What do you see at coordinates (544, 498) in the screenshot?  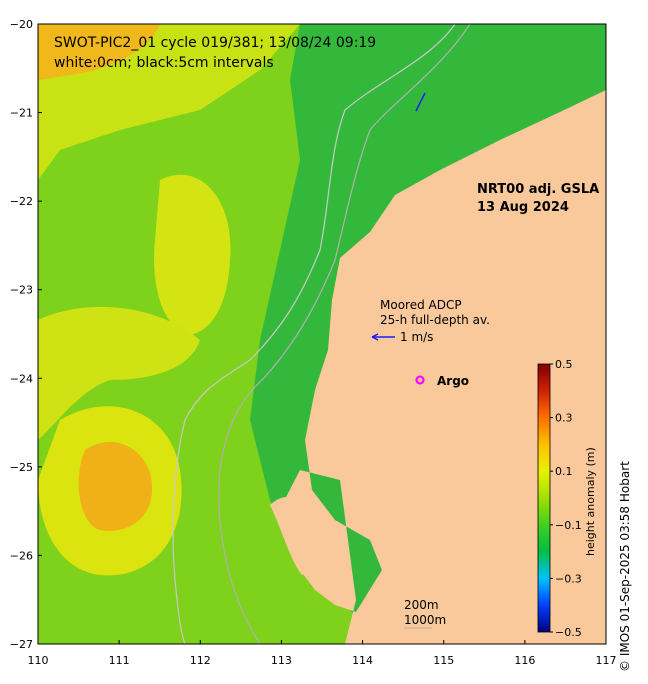 I see `colorbar` at bounding box center [544, 498].